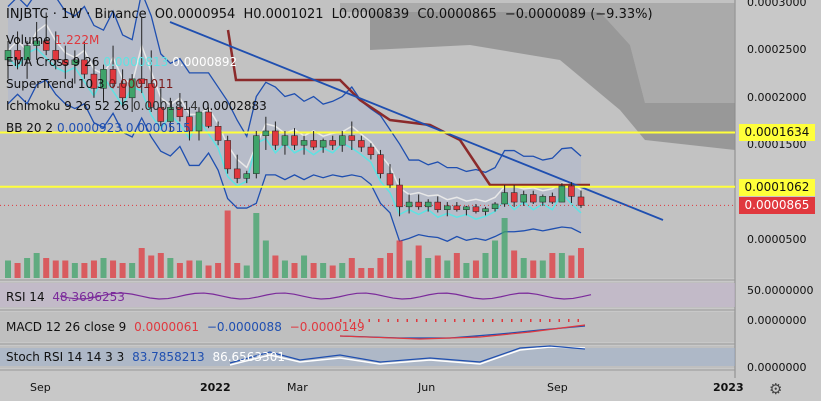  Describe the element at coordinates (777, 133) in the screenshot. I see `price-tag-0: 0.0001634` at that location.